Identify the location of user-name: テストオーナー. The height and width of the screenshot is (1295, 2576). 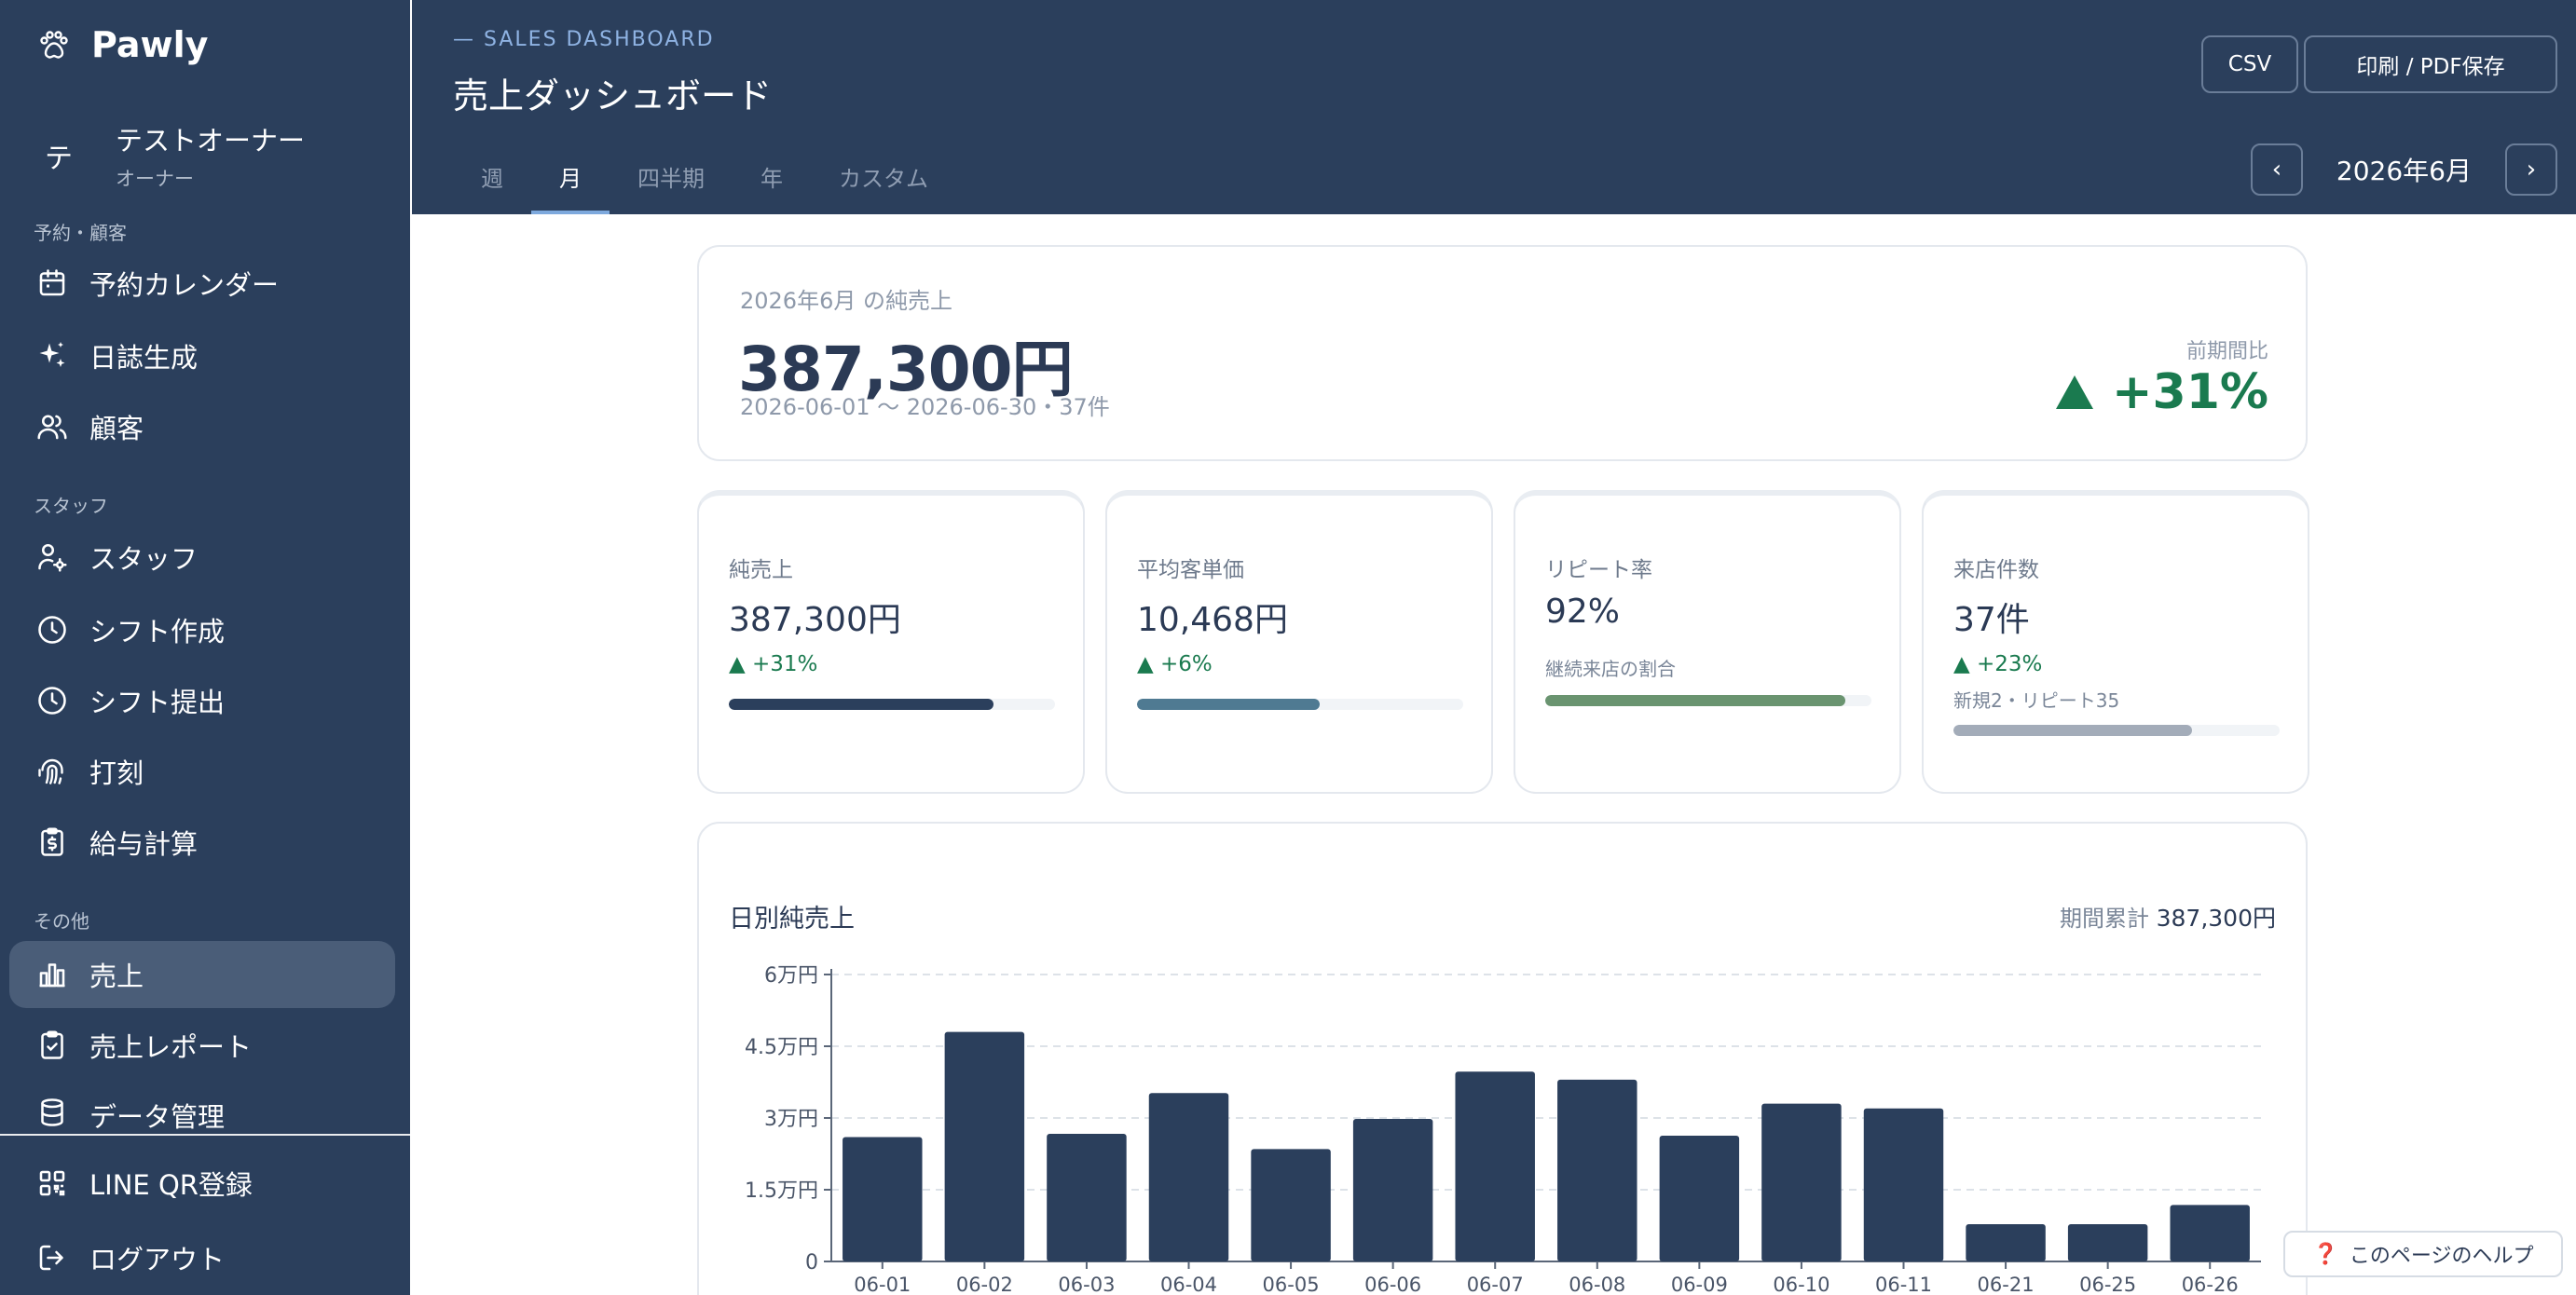
(211, 141).